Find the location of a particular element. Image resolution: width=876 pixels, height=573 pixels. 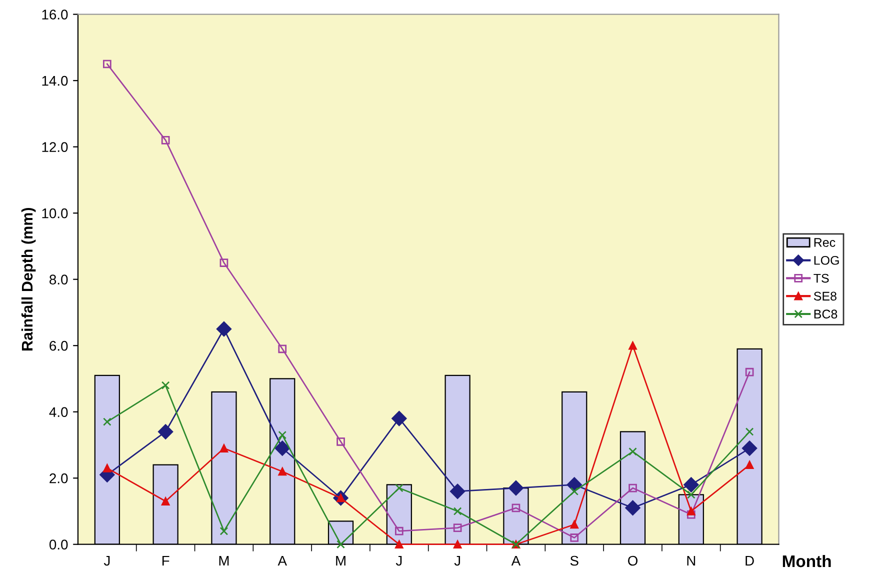

legend-label: BC8 is located at coordinates (826, 314).